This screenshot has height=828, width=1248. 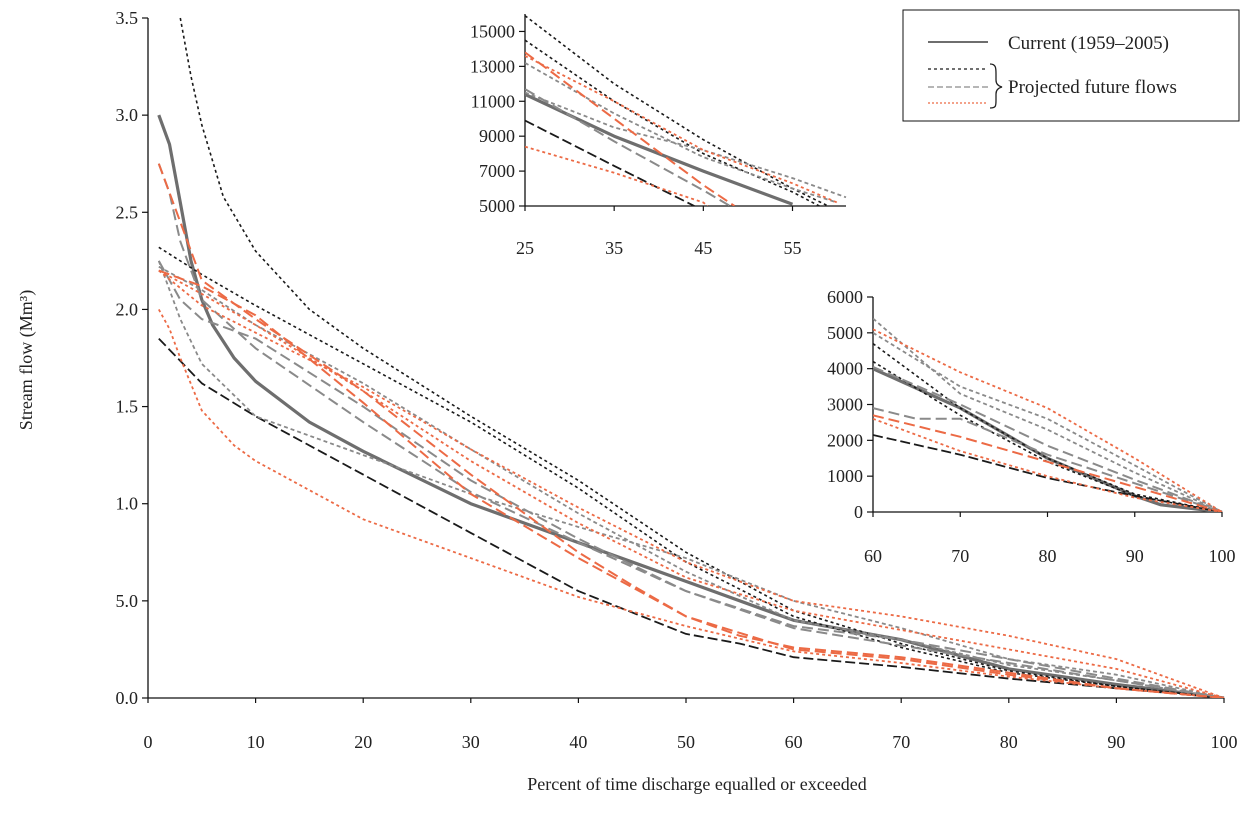 I want to click on inset1-series-line-2-black-dot, so click(x=677, y=110).